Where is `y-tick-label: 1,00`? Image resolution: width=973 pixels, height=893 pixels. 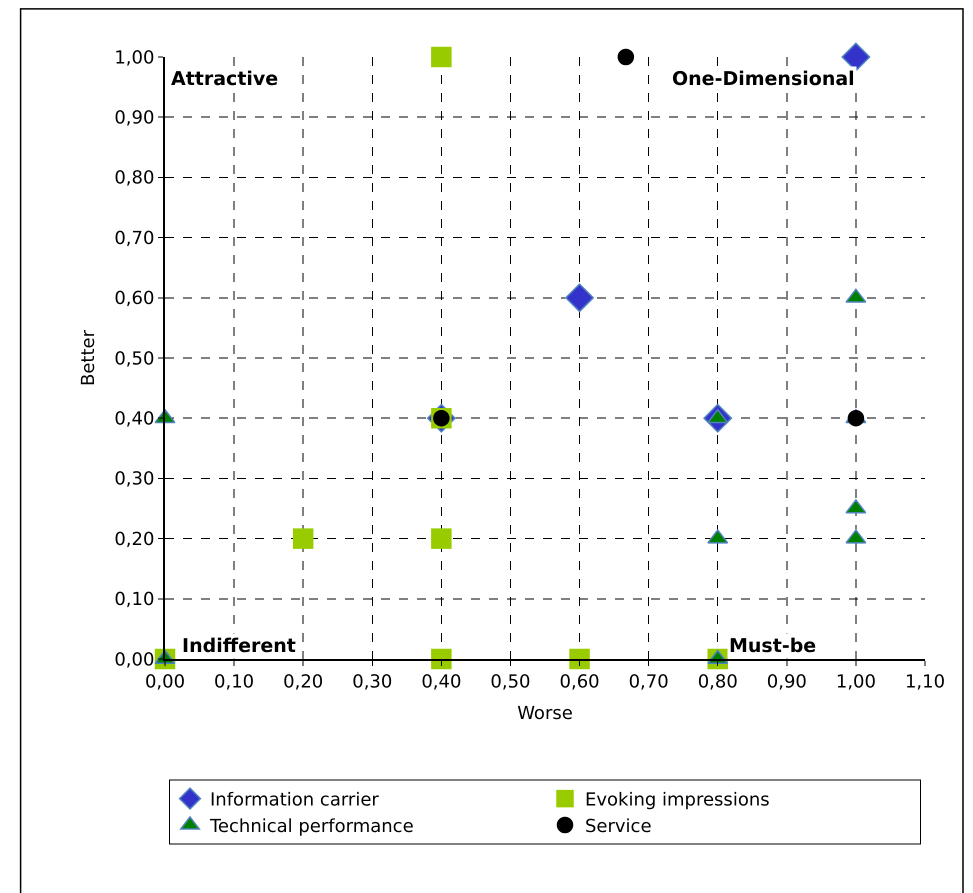
y-tick-label: 1,00 is located at coordinates (134, 57).